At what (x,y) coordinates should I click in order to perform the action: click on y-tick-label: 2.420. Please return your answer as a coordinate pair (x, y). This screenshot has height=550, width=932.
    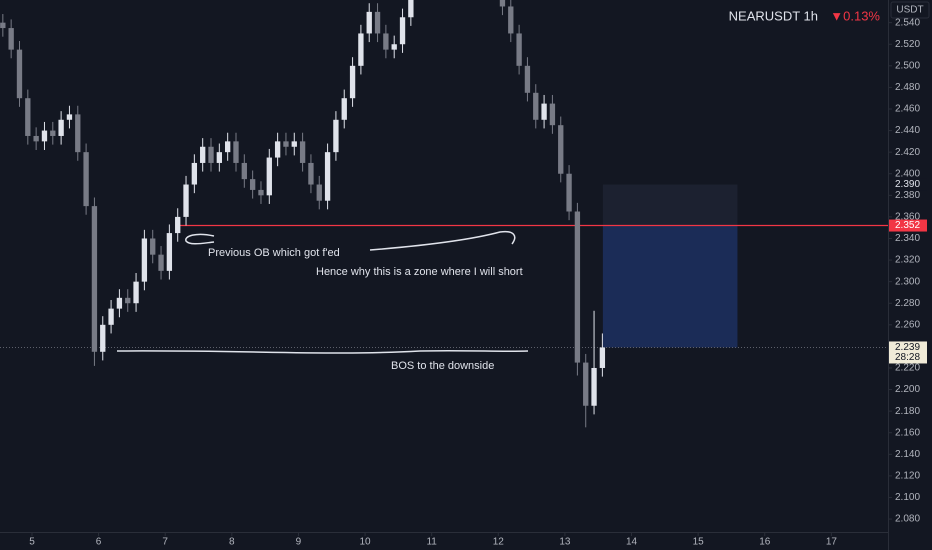
    Looking at the image, I should click on (907, 152).